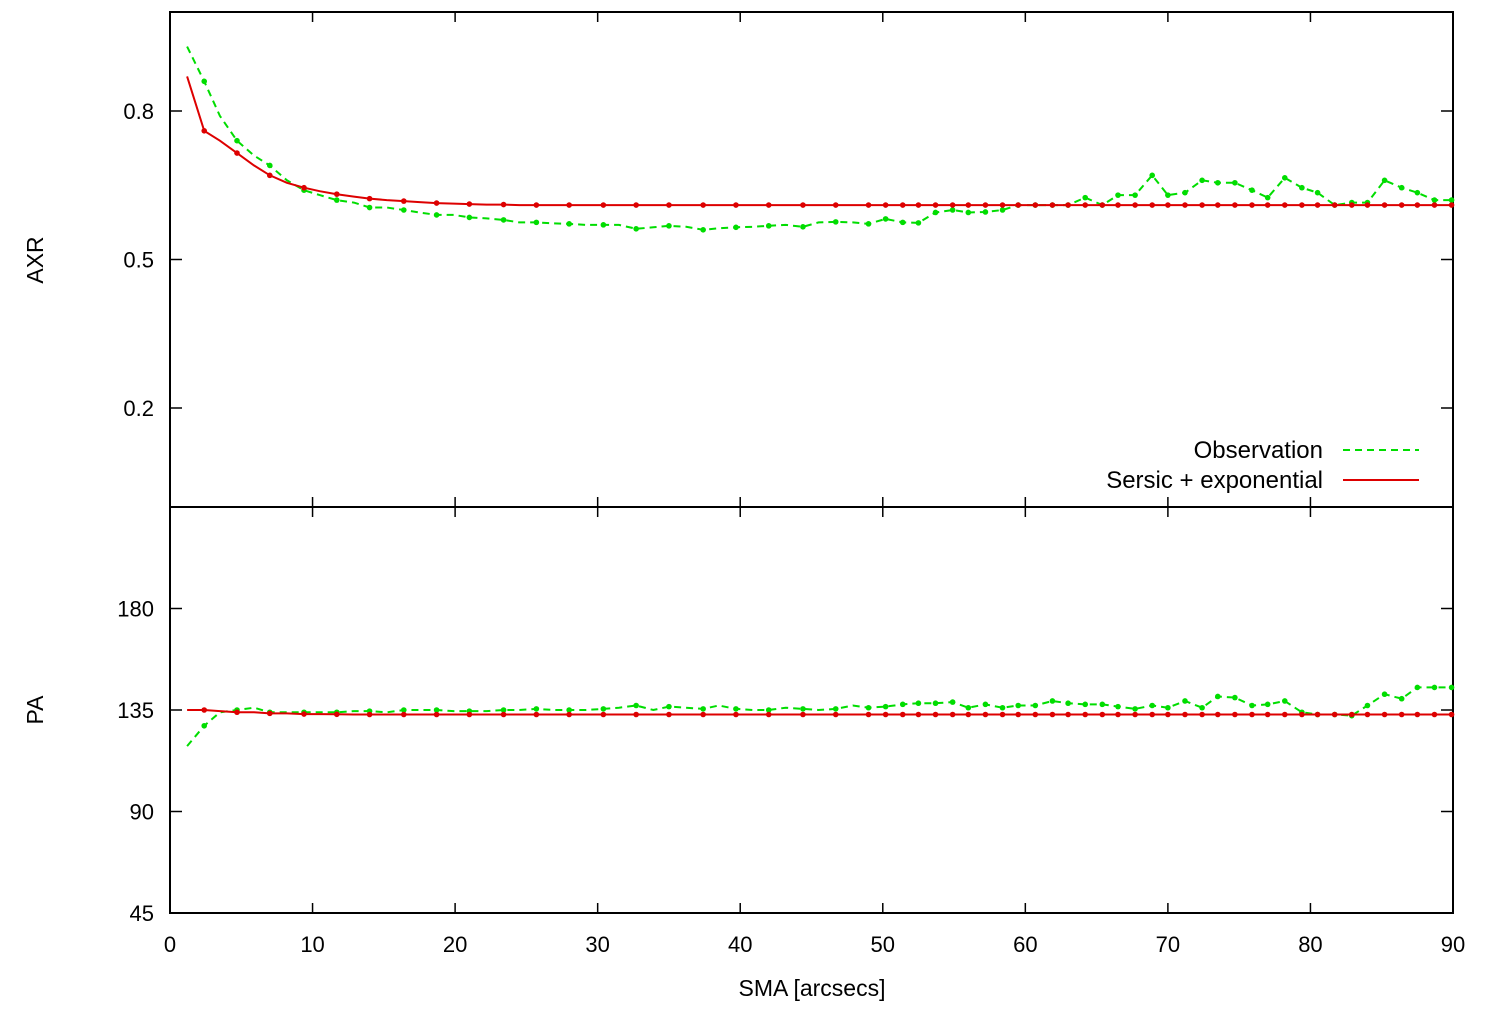  What do you see at coordinates (740, 944) in the screenshot?
I see `x-tick-label: 40` at bounding box center [740, 944].